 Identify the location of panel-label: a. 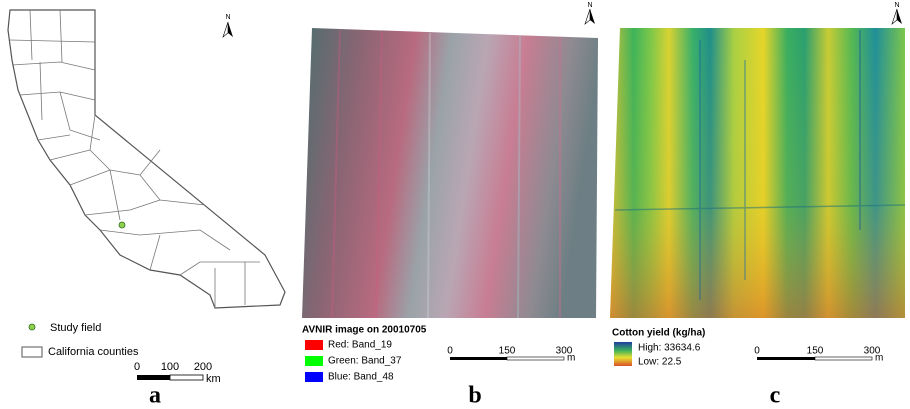
(155, 396).